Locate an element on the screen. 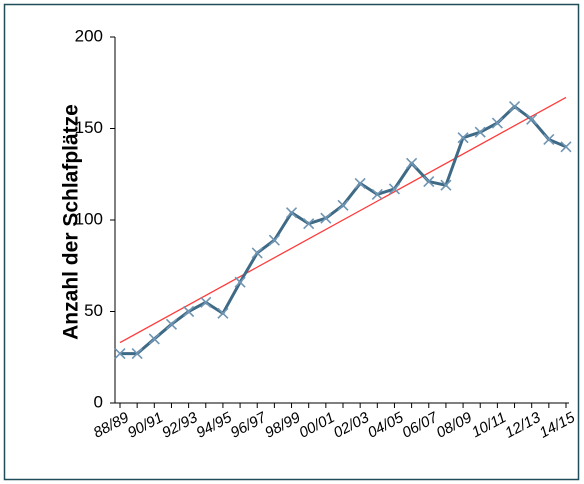  y-tick-label: 0 is located at coordinates (98, 401).